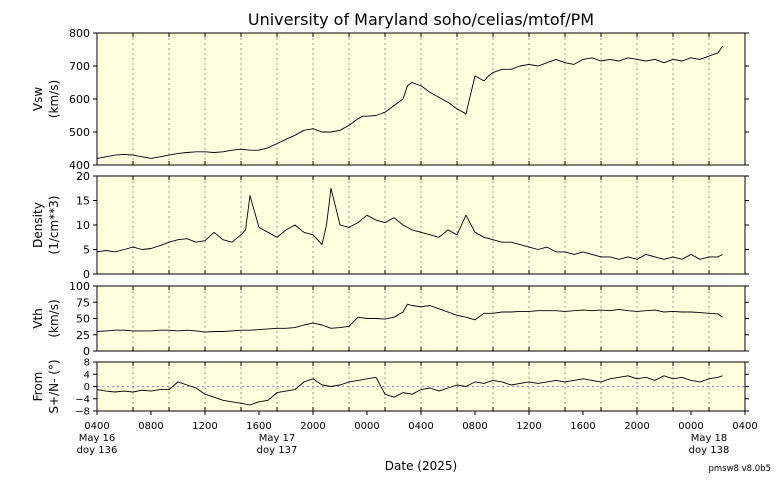 Image resolution: width=776 pixels, height=480 pixels. What do you see at coordinates (83, 319) in the screenshot?
I see `vth-ytick-label: 50` at bounding box center [83, 319].